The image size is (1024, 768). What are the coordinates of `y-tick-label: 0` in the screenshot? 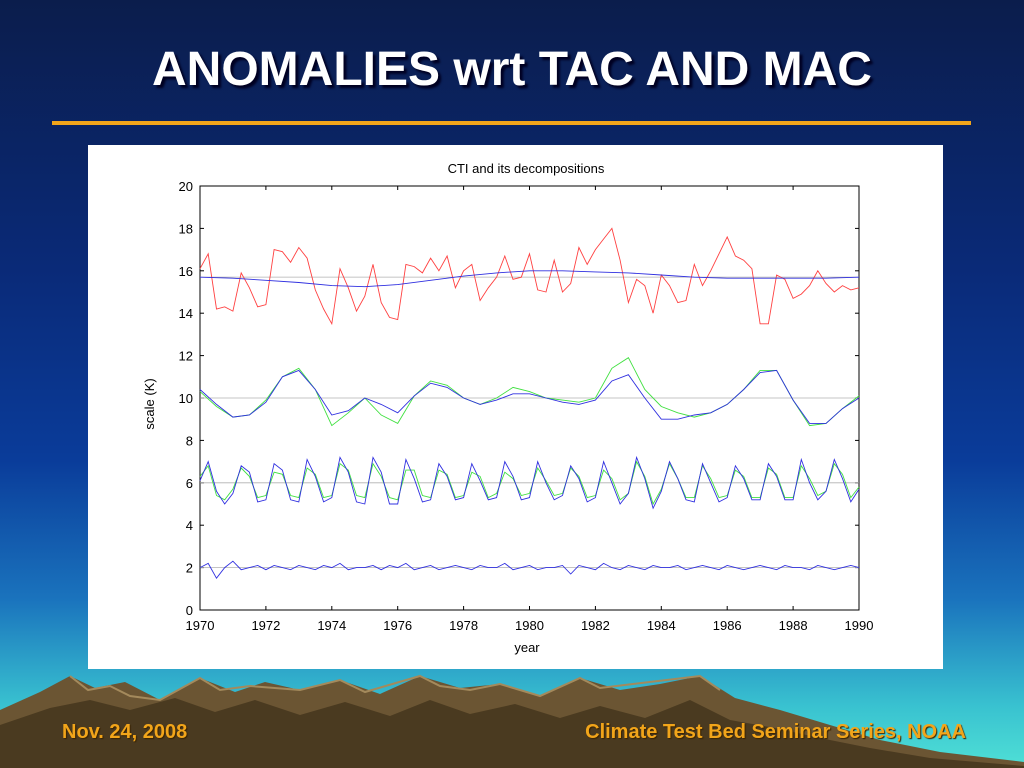 It's located at (189, 610).